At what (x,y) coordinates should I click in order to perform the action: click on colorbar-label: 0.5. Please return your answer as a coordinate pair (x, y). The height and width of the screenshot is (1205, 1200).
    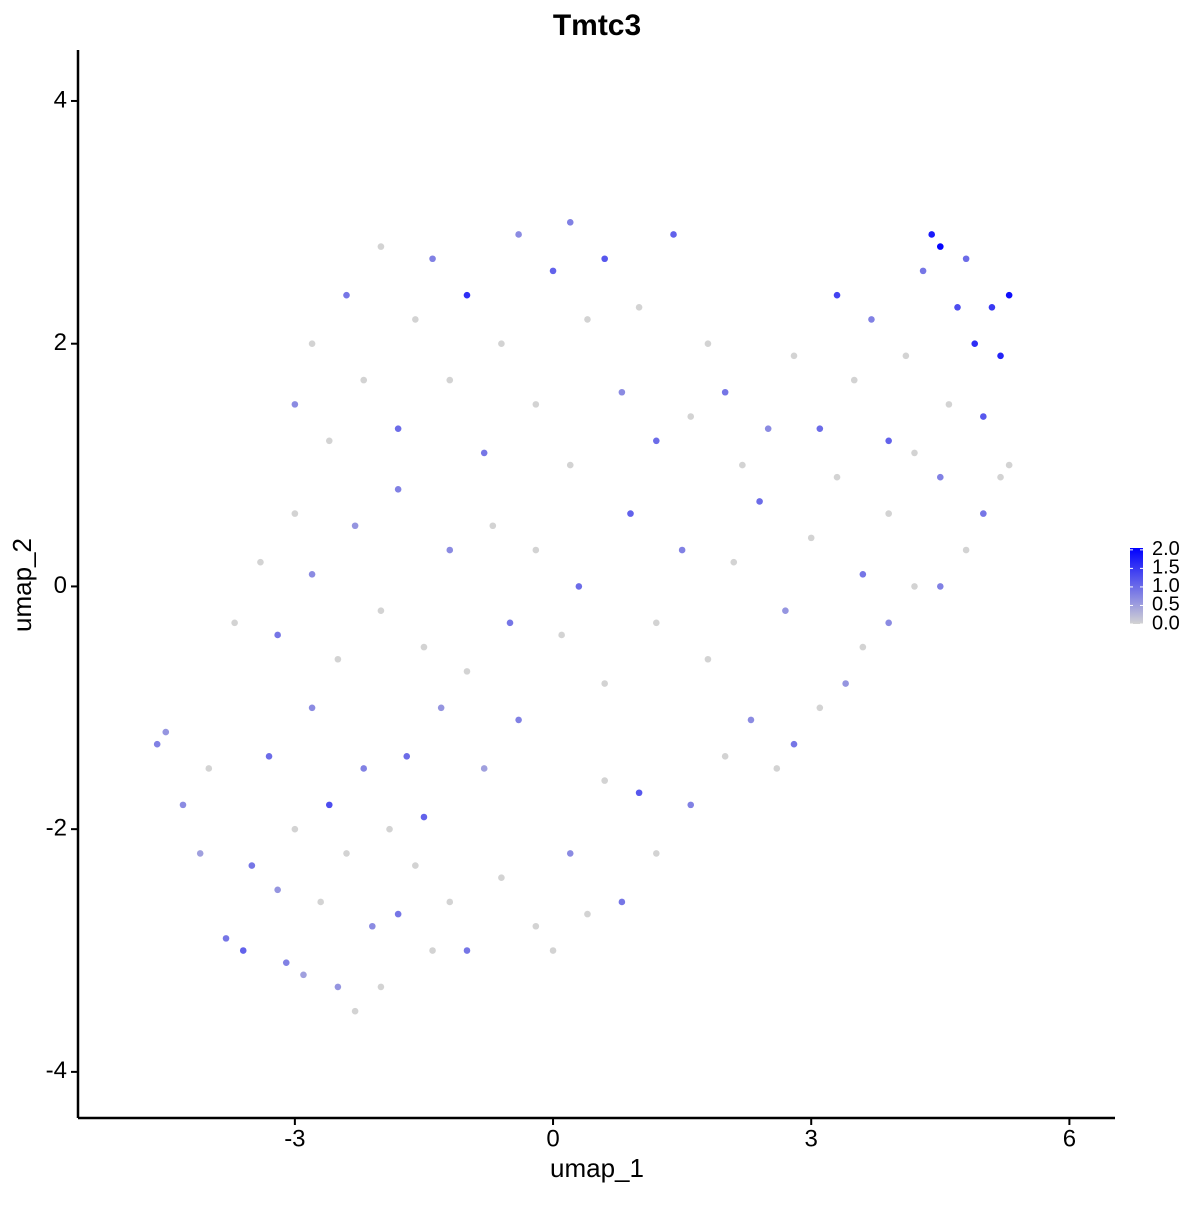
    Looking at the image, I should click on (1166, 605).